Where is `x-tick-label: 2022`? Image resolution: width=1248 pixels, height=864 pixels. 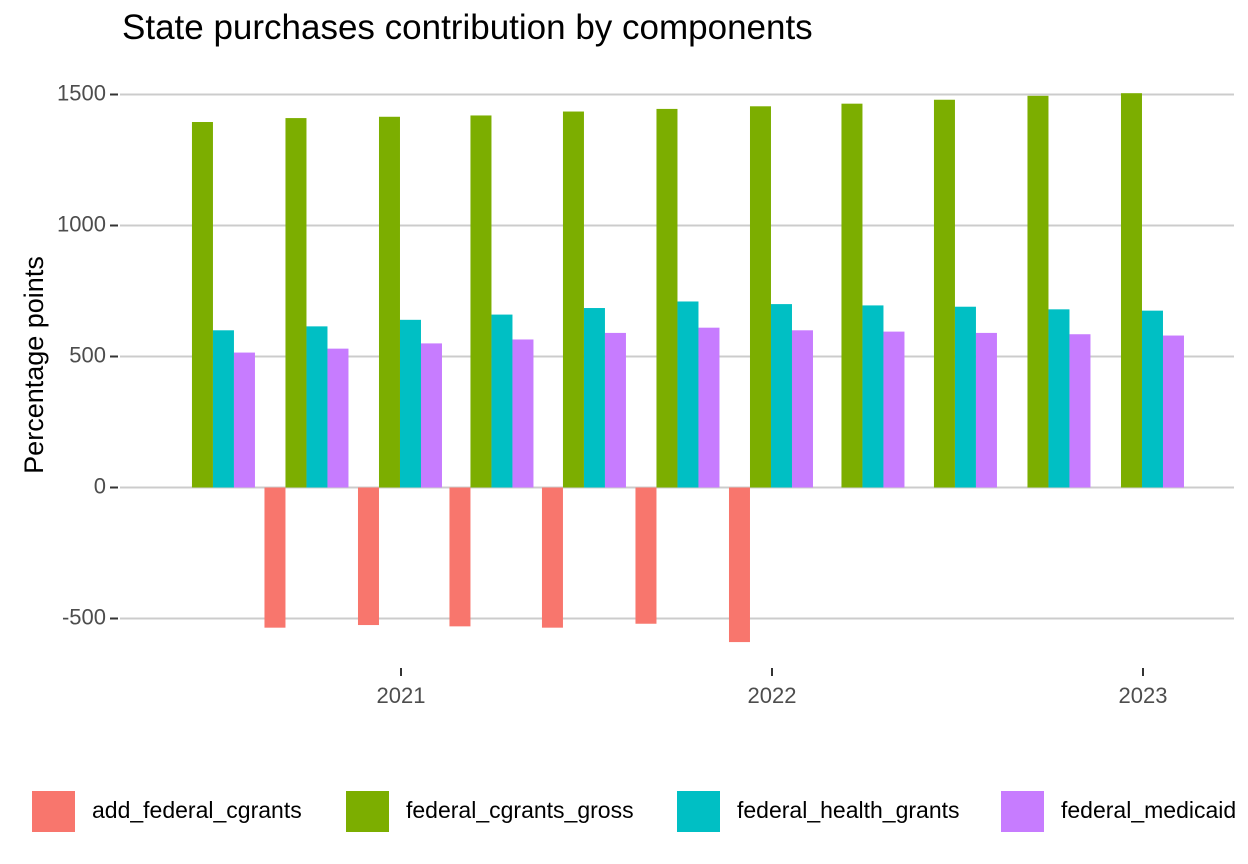
x-tick-label: 2022 is located at coordinates (772, 695).